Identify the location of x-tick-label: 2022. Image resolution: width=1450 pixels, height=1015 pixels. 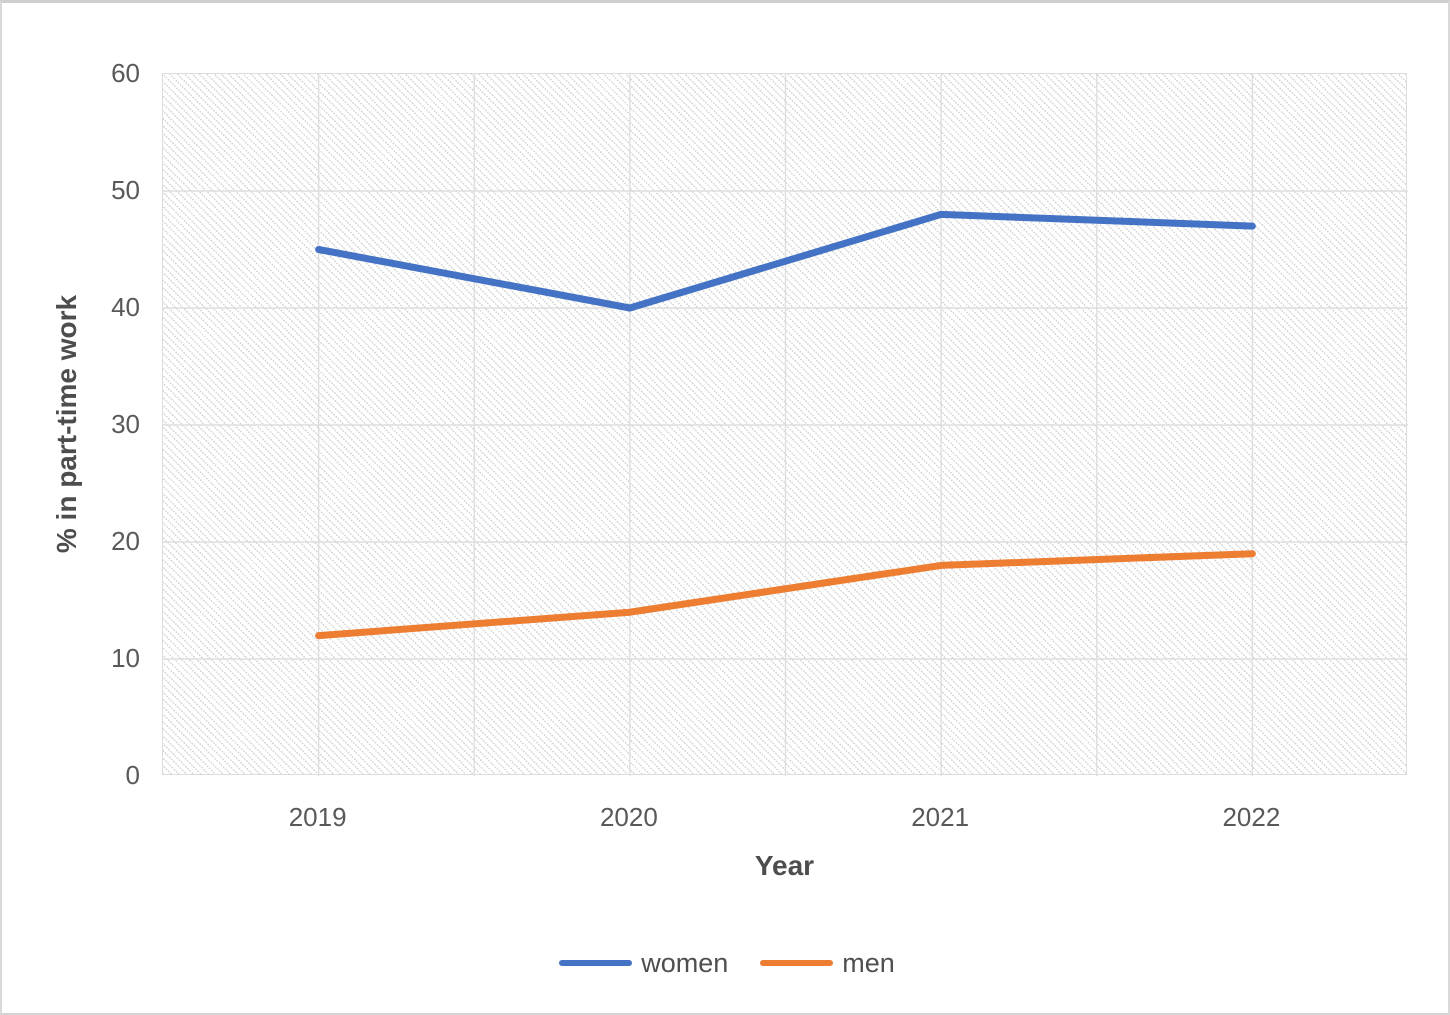
(1251, 817).